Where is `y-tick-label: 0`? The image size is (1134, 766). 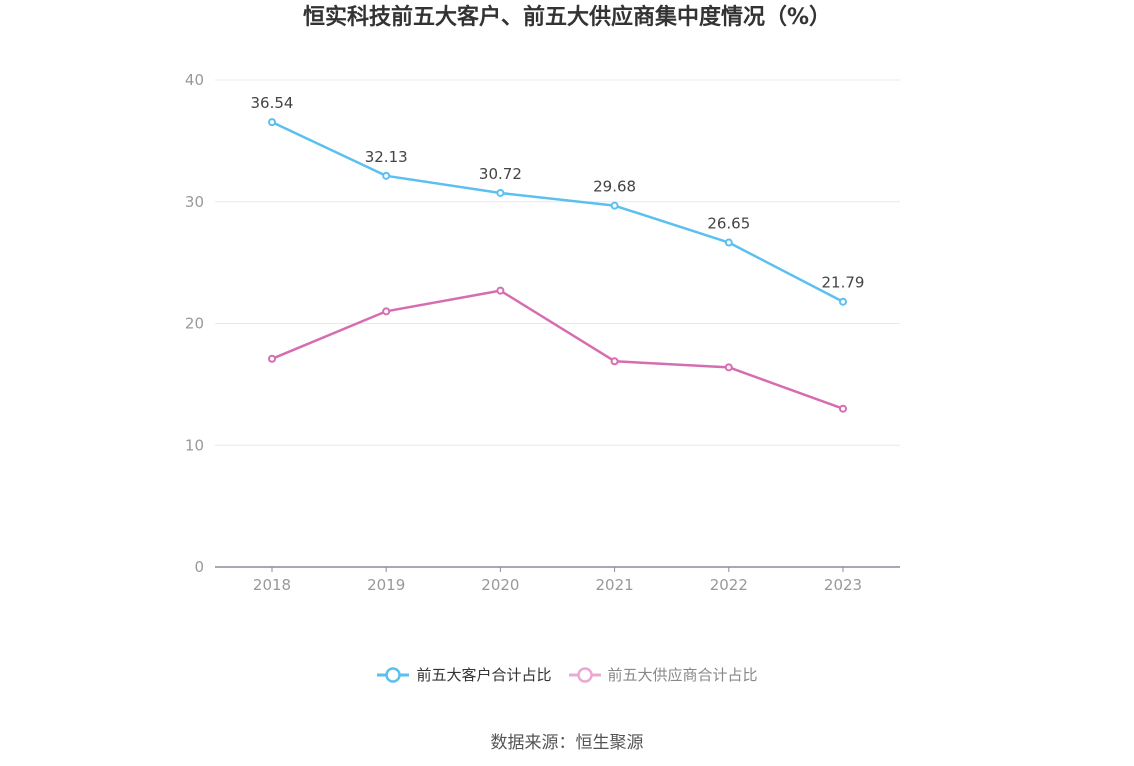 y-tick-label: 0 is located at coordinates (199, 567).